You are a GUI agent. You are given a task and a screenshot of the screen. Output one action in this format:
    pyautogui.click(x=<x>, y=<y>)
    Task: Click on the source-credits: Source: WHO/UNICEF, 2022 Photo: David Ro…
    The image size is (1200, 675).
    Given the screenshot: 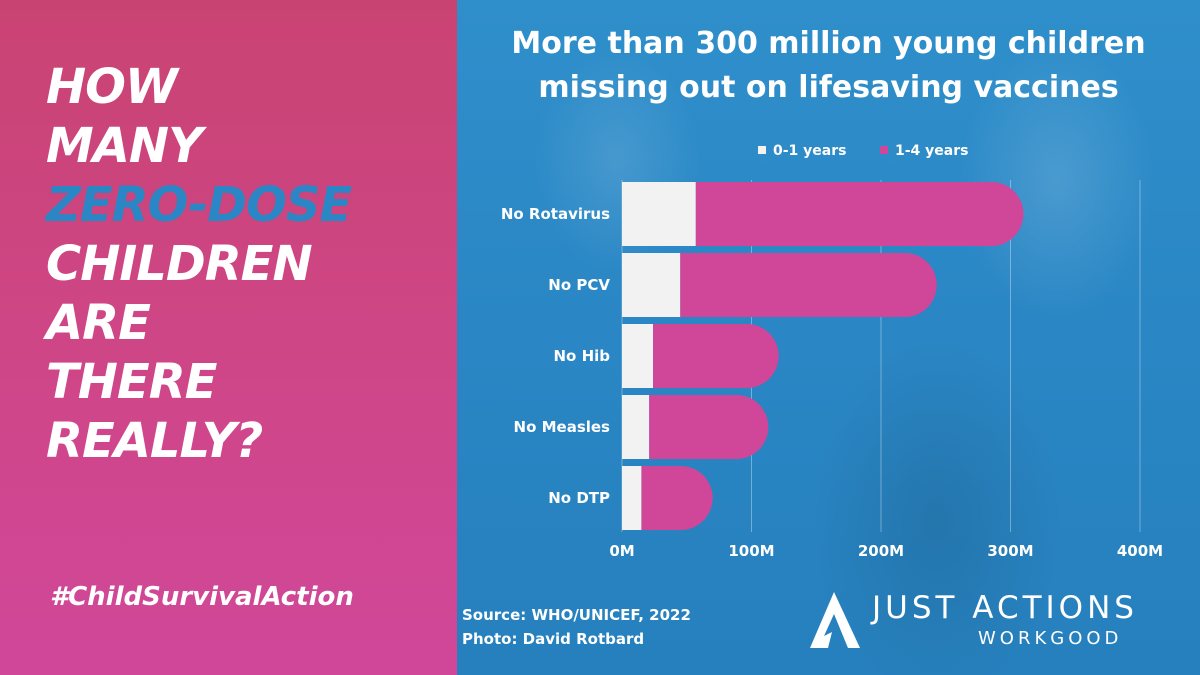 What is the action you would take?
    pyautogui.click(x=576, y=627)
    